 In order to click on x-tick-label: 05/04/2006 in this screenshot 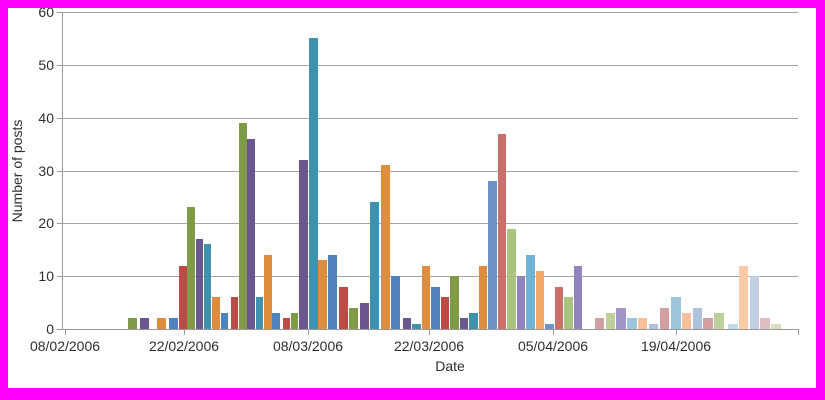, I will do `click(553, 346)`.